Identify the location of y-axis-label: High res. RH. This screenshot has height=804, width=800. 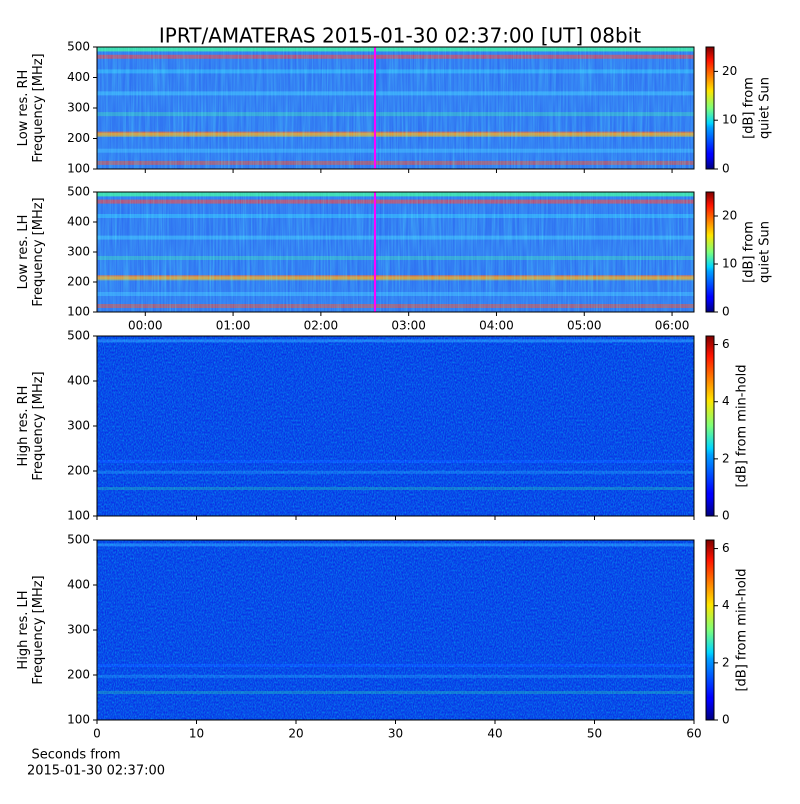
(23, 426).